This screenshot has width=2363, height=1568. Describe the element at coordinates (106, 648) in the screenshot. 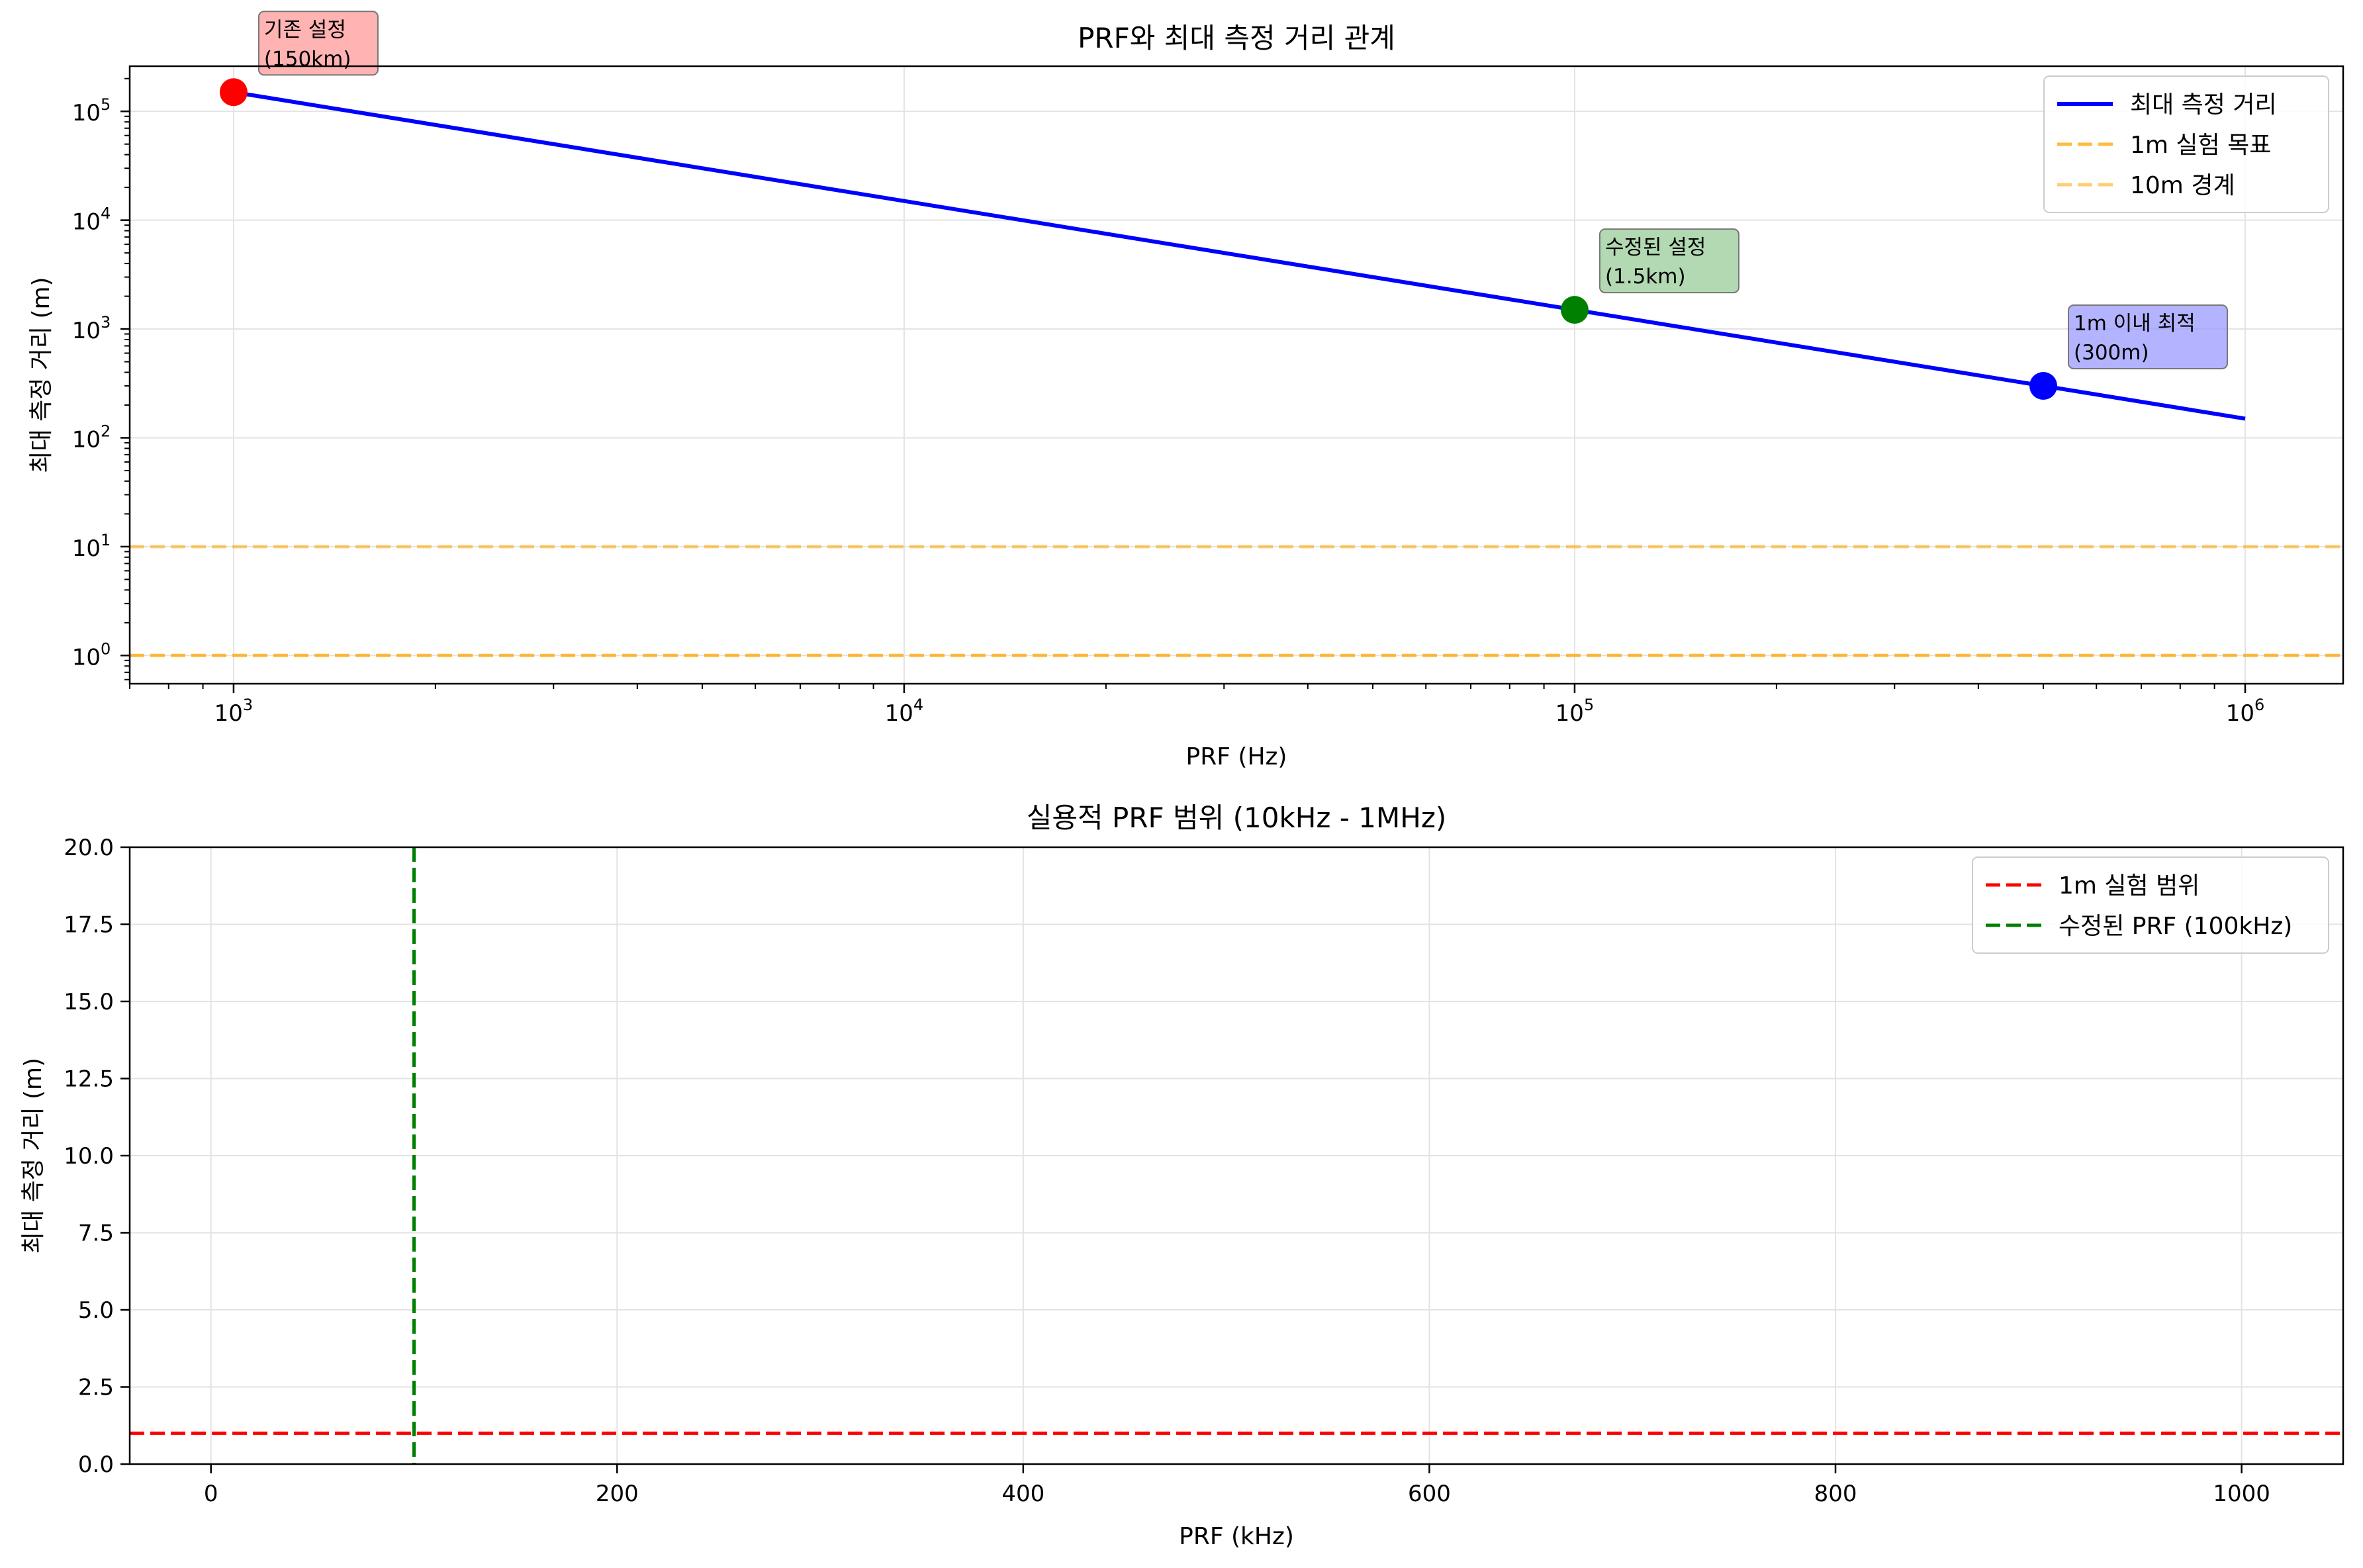

I see `y-tick-exp: 0` at that location.